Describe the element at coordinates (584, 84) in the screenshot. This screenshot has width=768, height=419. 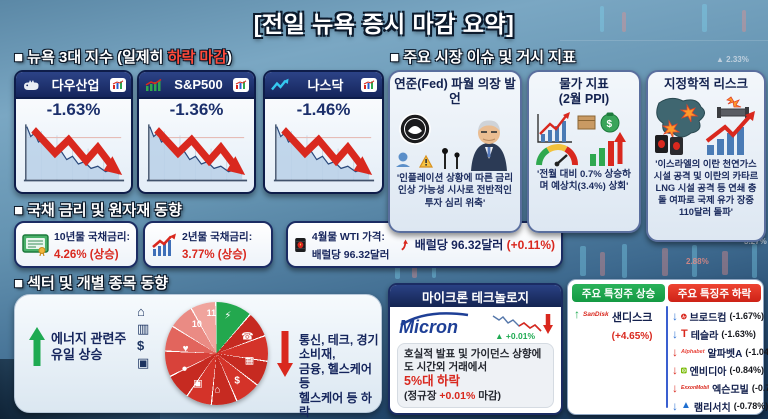
I see `issue-title: 물가 지표` at that location.